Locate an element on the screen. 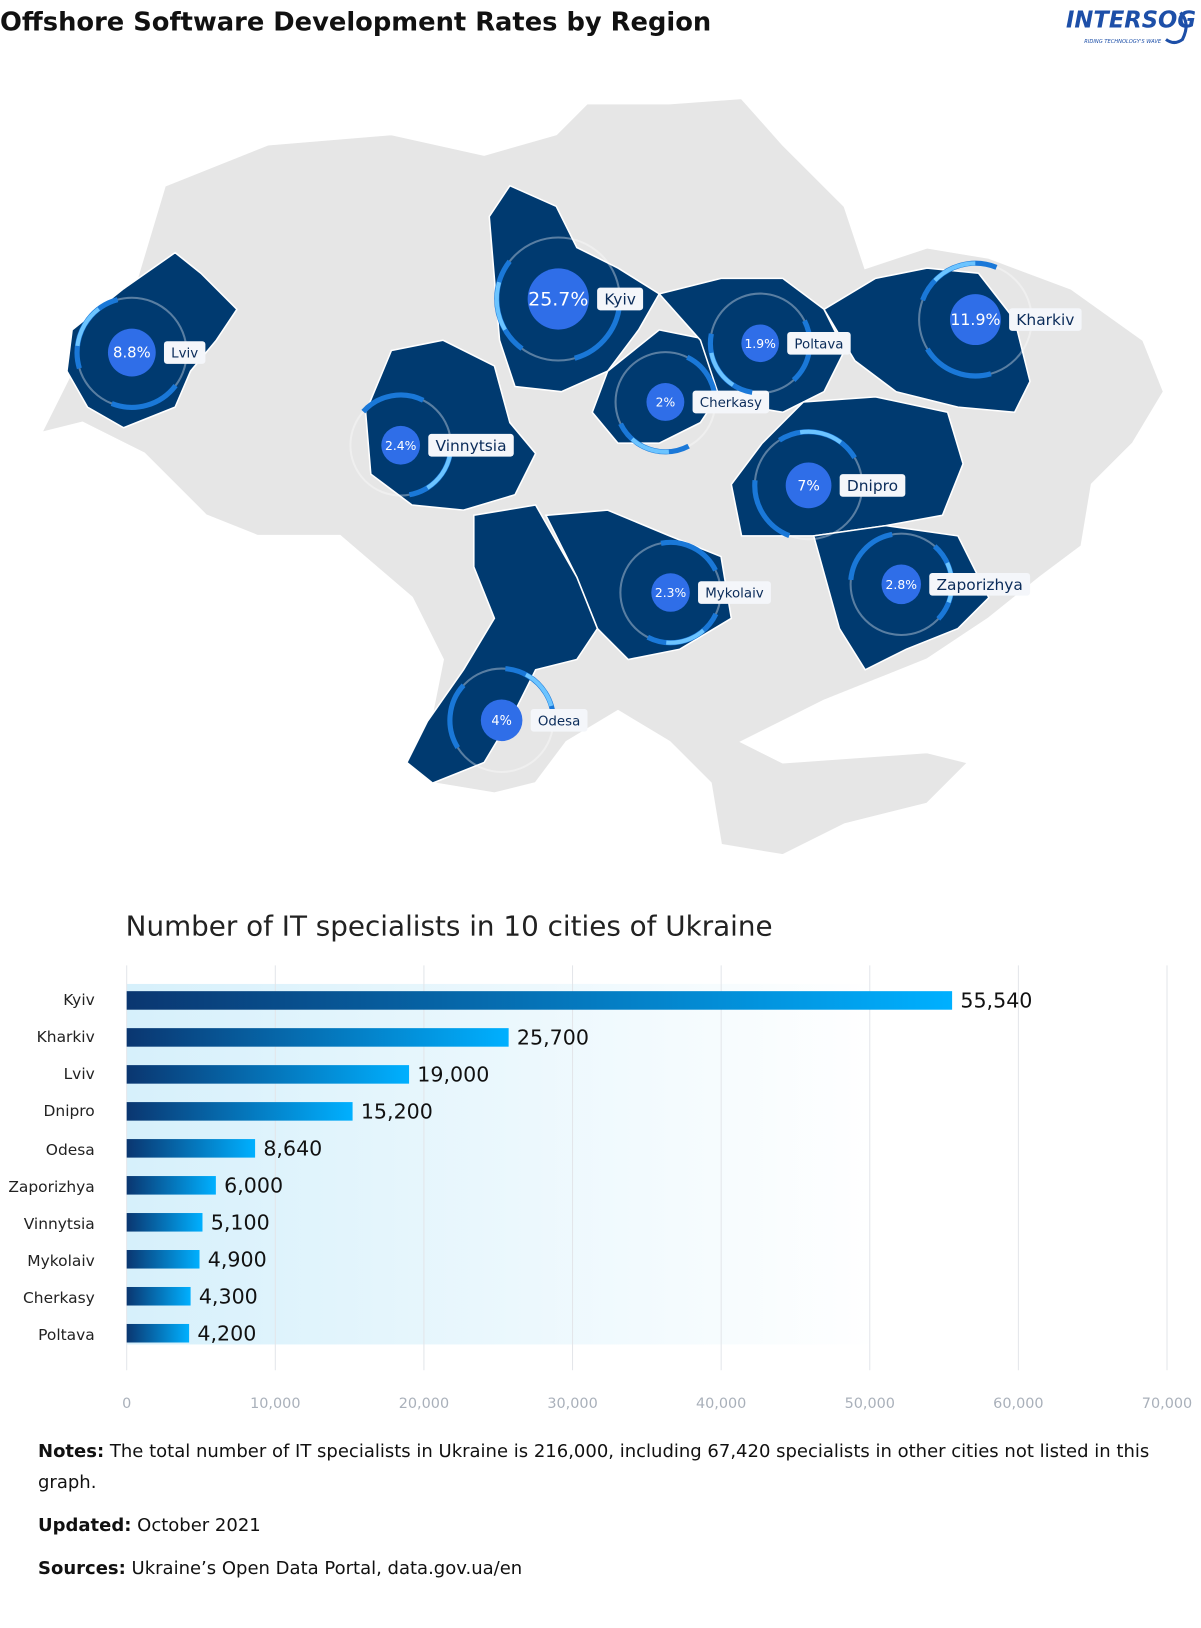 The height and width of the screenshot is (1628, 1201). x-tick-label: 30,000 is located at coordinates (572, 1404).